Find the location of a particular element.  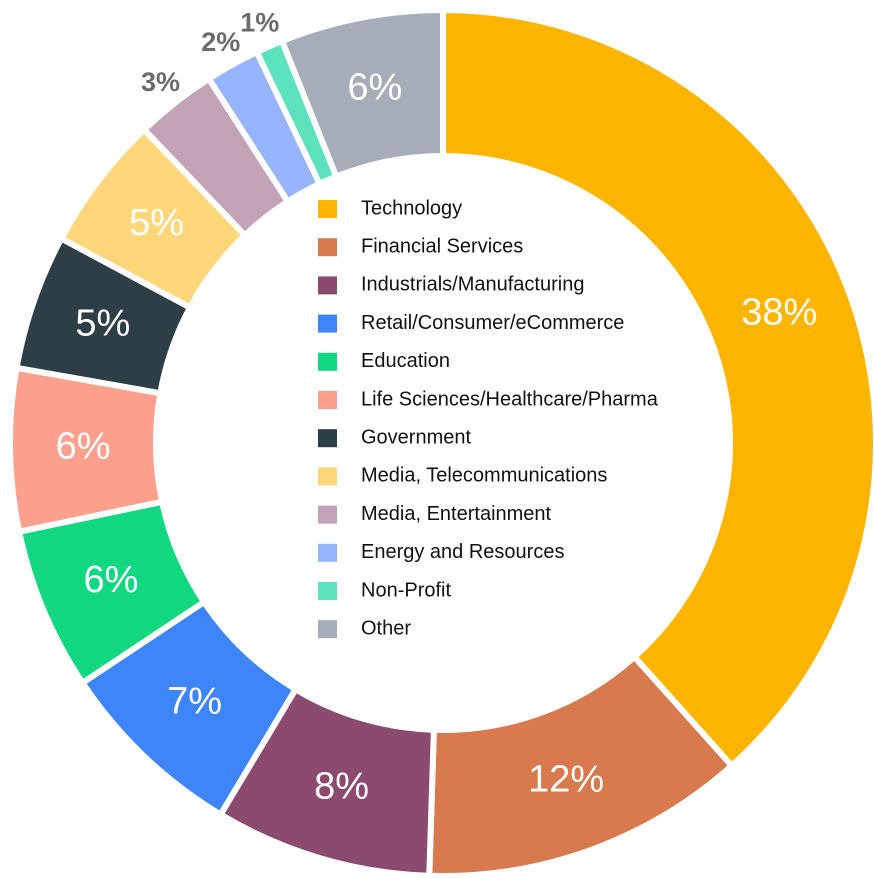

legend-label: Technology is located at coordinates (411, 208).